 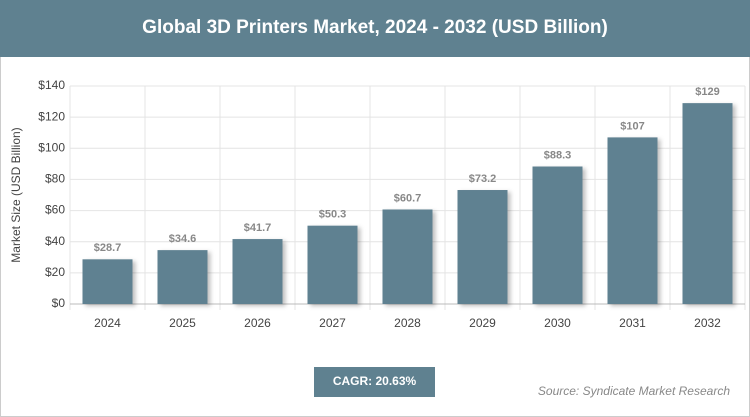 I want to click on value-label: $88.3, so click(x=558, y=155).